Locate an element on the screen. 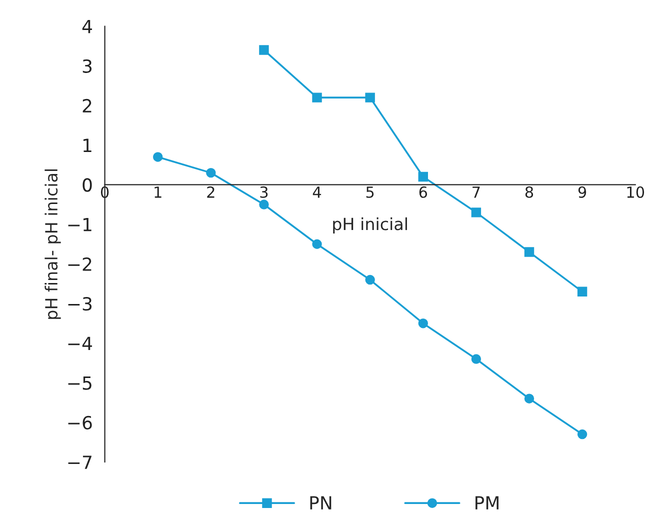 This screenshot has height=525, width=655. x-tick-label: 4 is located at coordinates (317, 192).